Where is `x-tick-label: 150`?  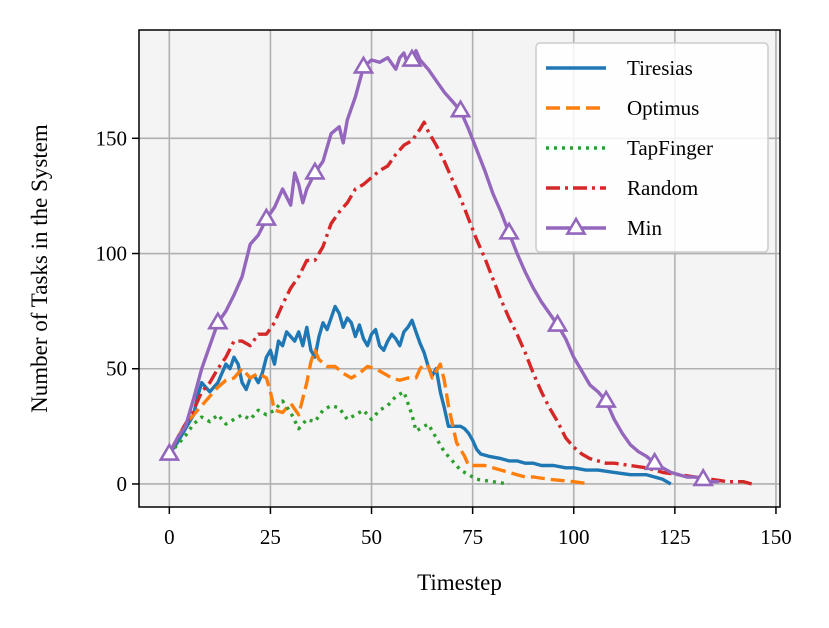
x-tick-label: 150 is located at coordinates (776, 537).